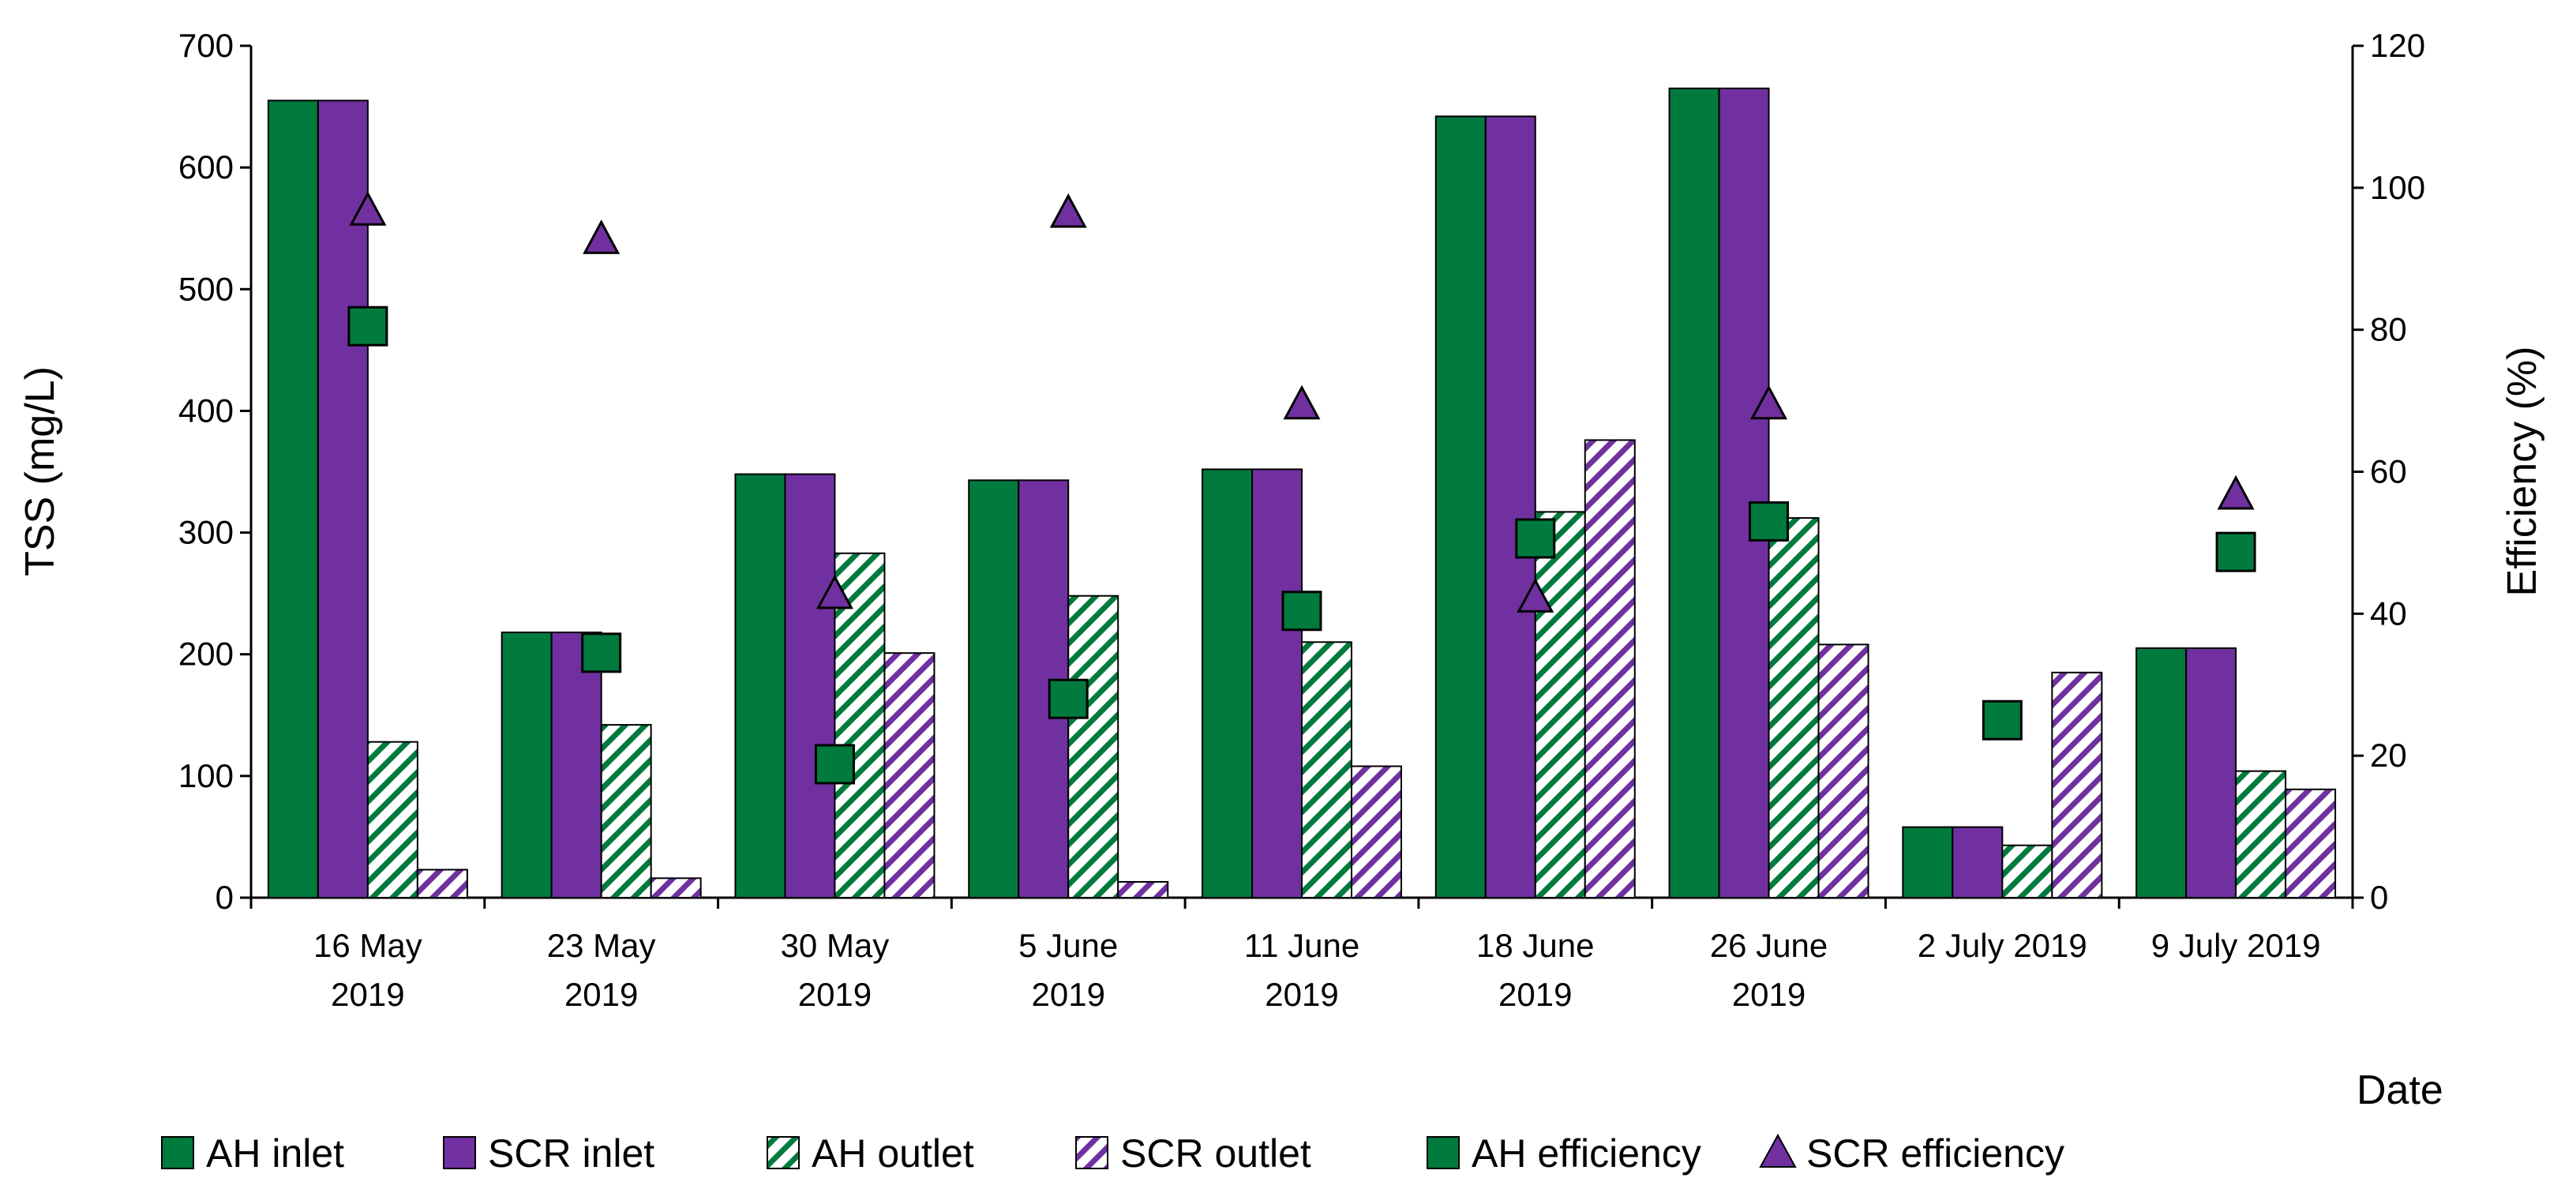 Image resolution: width=2576 pixels, height=1189 pixels. Describe the element at coordinates (225, 898) in the screenshot. I see `left-tick-label: 0` at that location.